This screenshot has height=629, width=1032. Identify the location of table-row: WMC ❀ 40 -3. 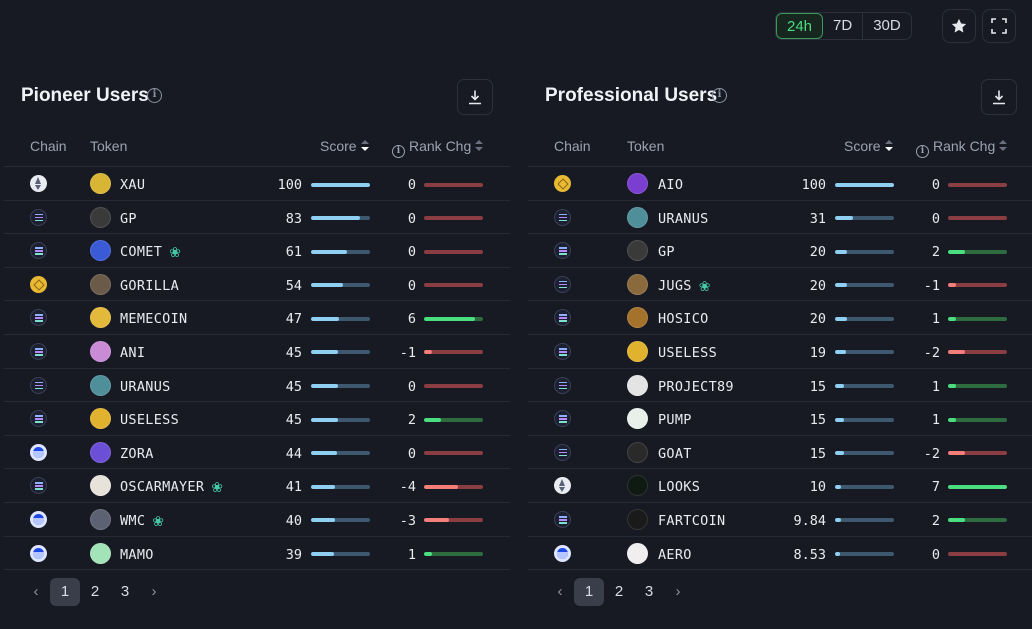
(257, 520).